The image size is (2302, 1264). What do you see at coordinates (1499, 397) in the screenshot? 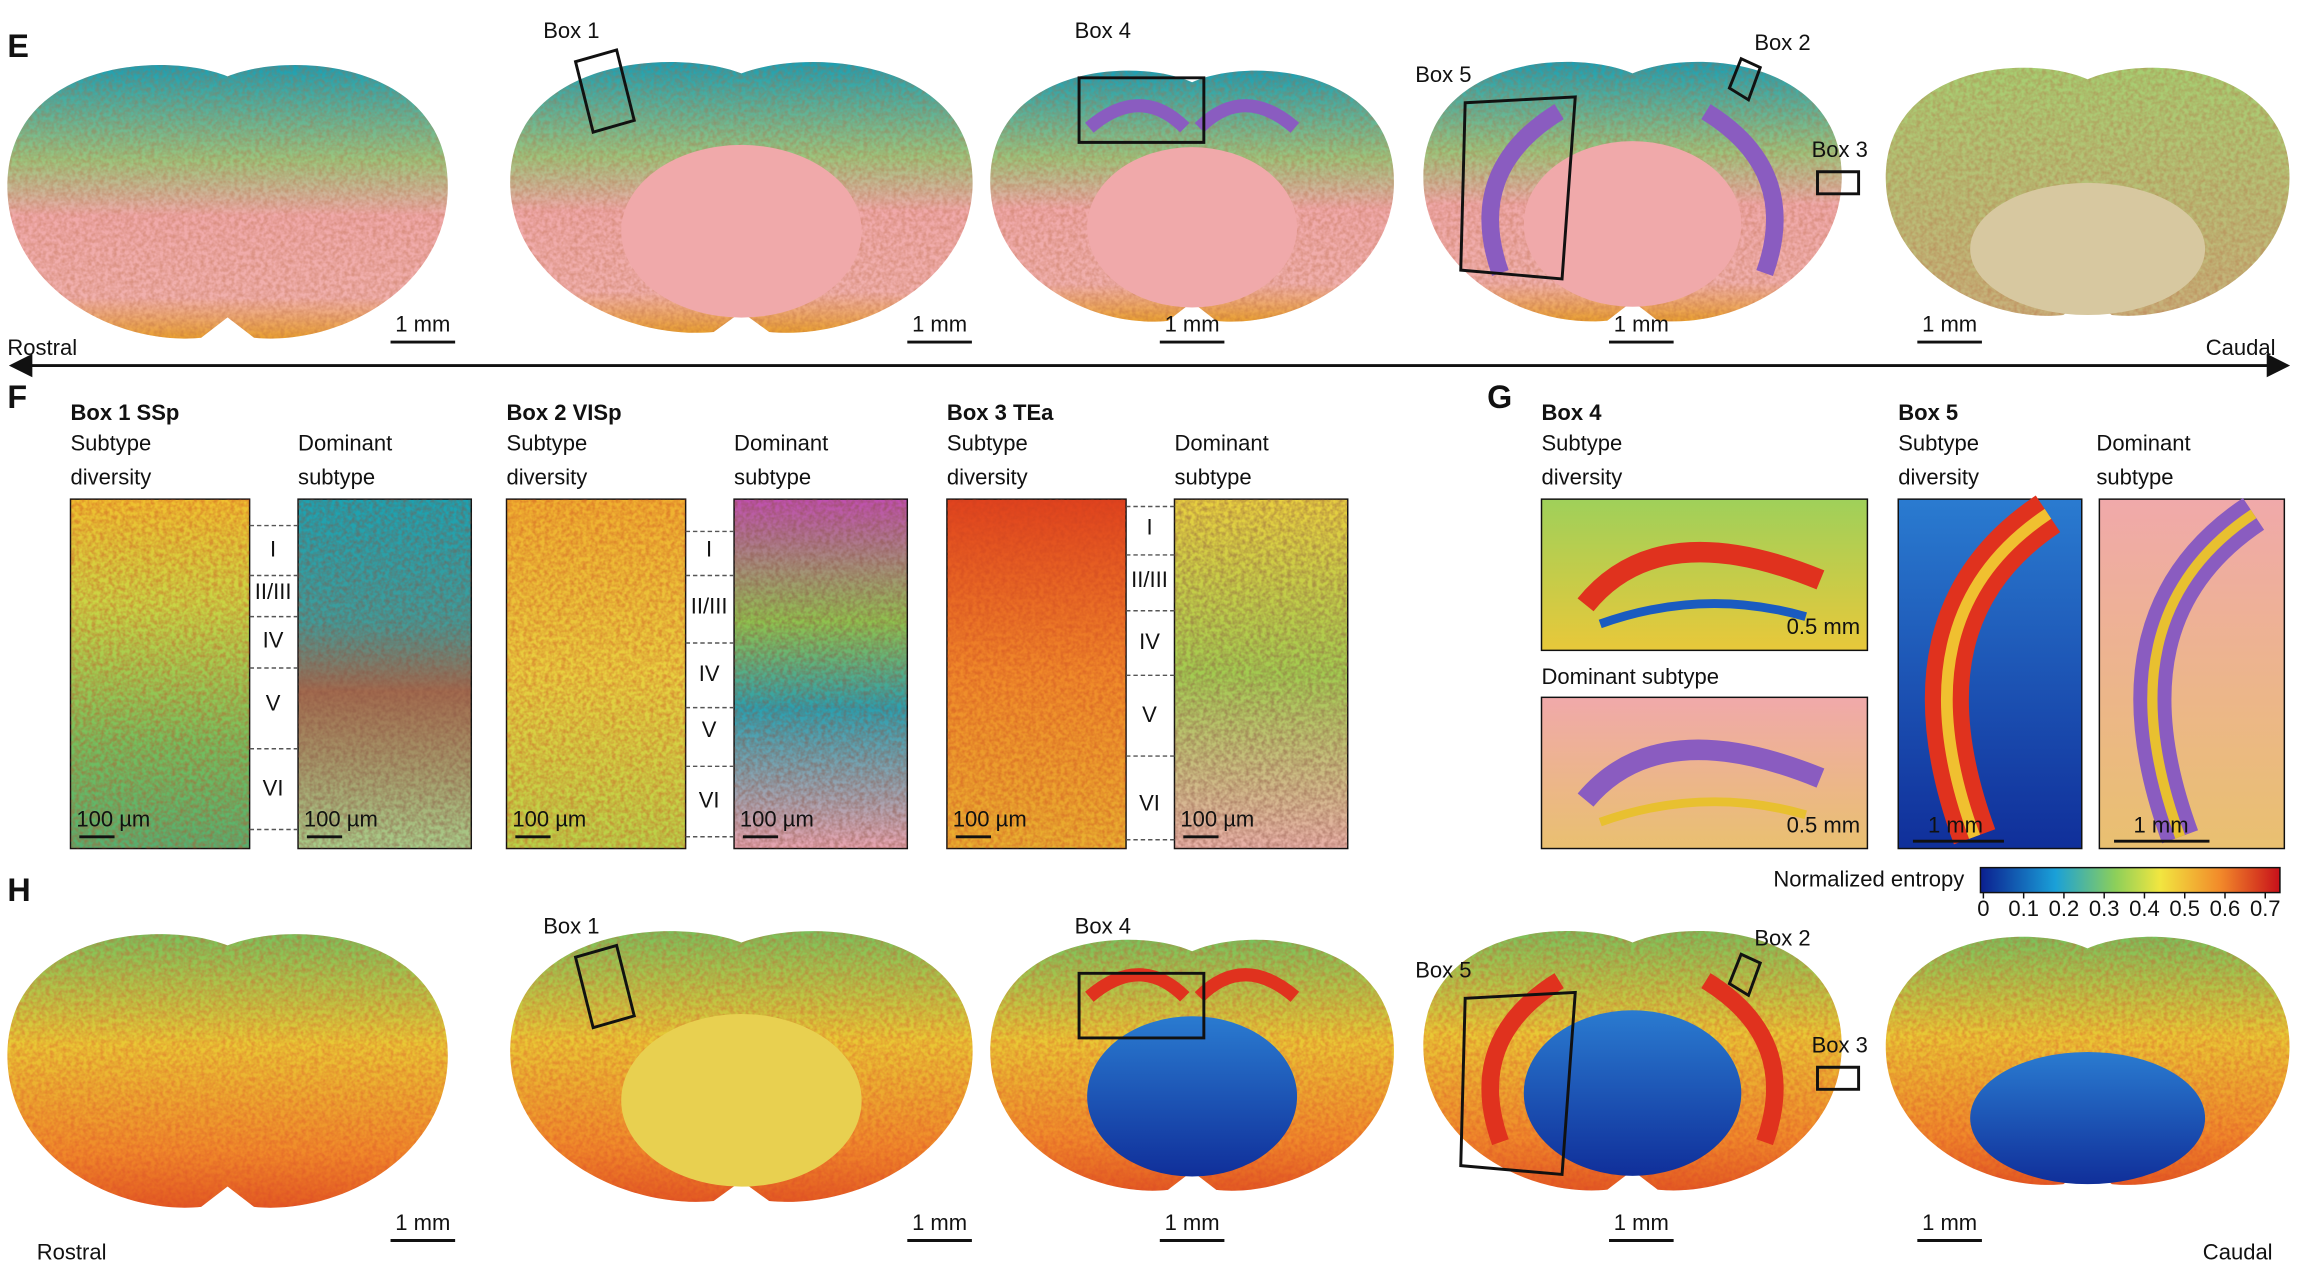
I see `panel-label: G` at bounding box center [1499, 397].